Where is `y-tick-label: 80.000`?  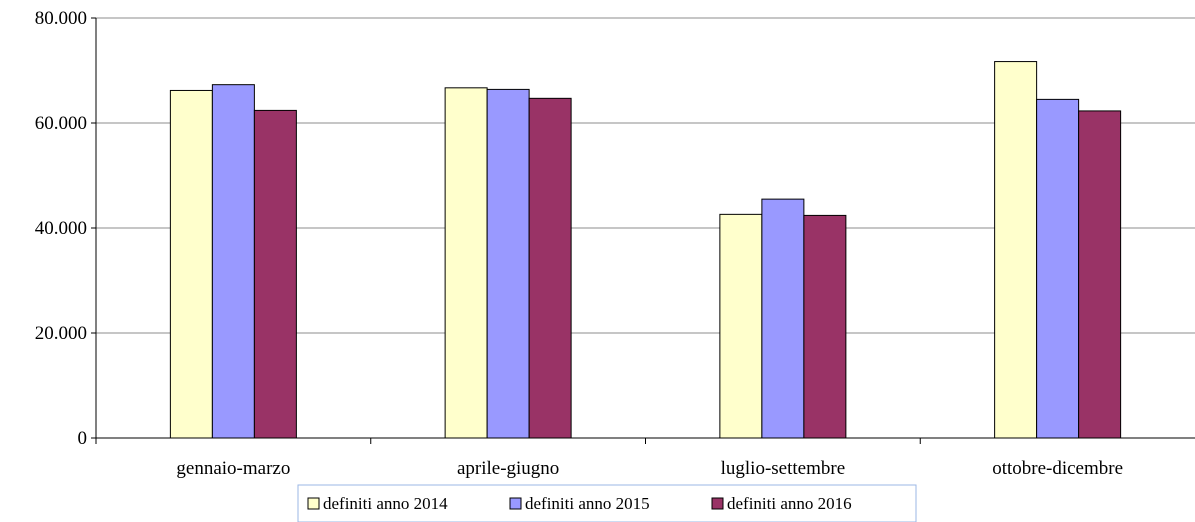
y-tick-label: 80.000 is located at coordinates (61, 18).